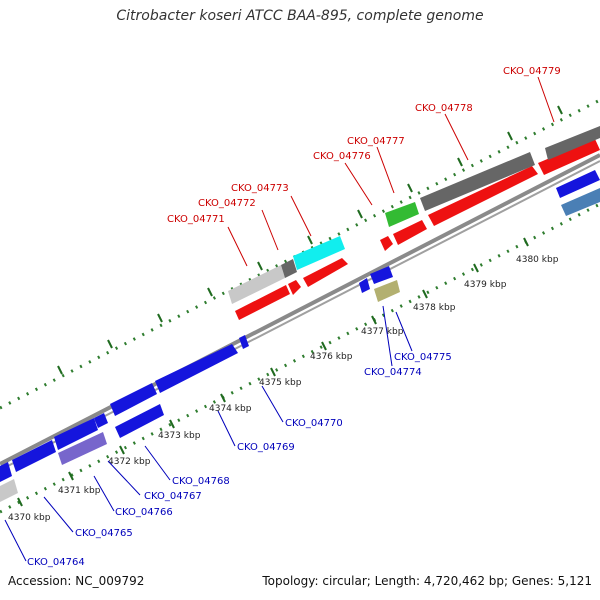  Describe the element at coordinates (386, 243) in the screenshot. I see `gene-arrow-red-b` at that location.